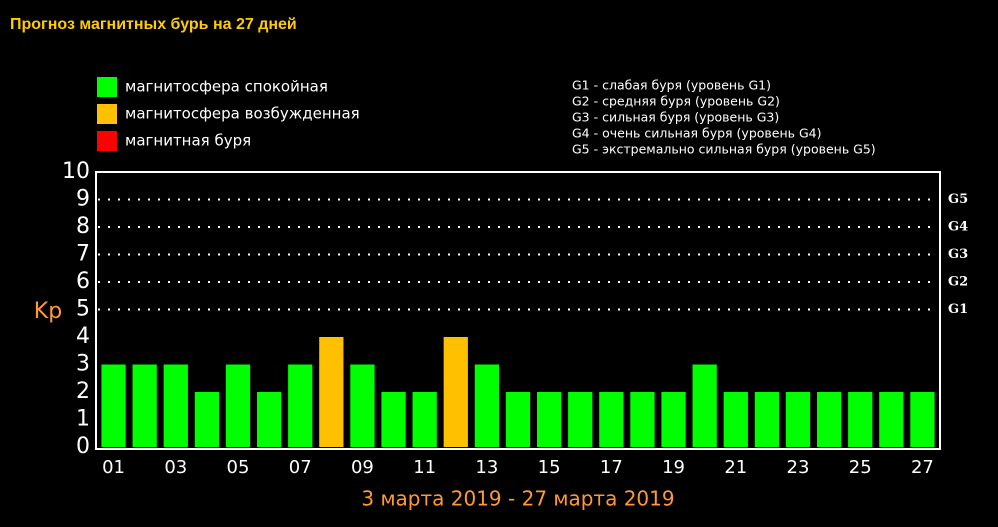 The width and height of the screenshot is (998, 527). What do you see at coordinates (798, 467) in the screenshot?
I see `x-tick-label: 23` at bounding box center [798, 467].